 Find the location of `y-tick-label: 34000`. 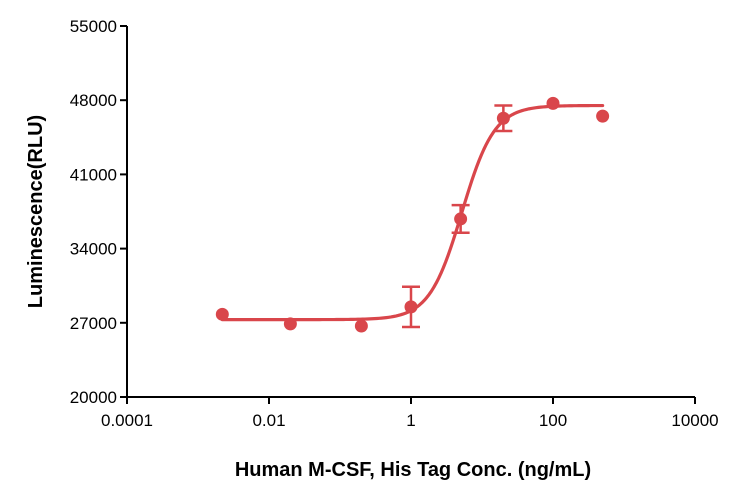

y-tick-label: 34000 is located at coordinates (93, 249).